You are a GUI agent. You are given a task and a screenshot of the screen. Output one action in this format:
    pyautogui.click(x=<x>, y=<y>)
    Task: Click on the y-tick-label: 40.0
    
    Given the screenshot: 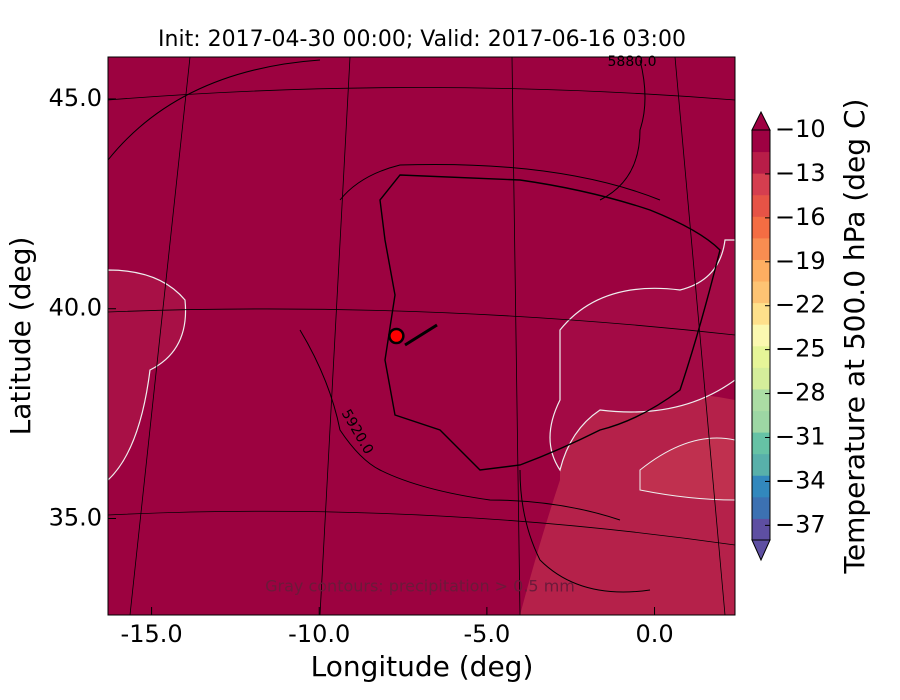 What is the action you would take?
    pyautogui.click(x=75, y=308)
    